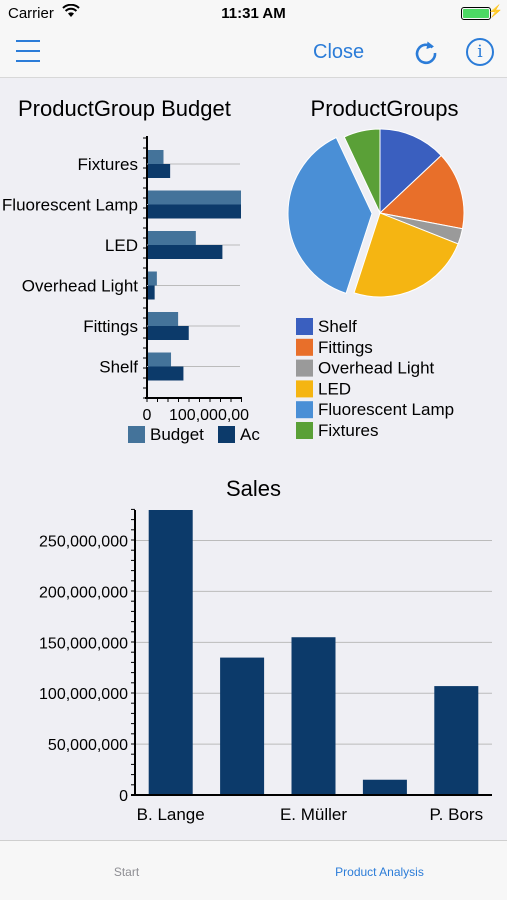 Image resolution: width=507 pixels, height=900 pixels. Describe the element at coordinates (123, 796) in the screenshot. I see `sales-y-tick-label: 0` at that location.